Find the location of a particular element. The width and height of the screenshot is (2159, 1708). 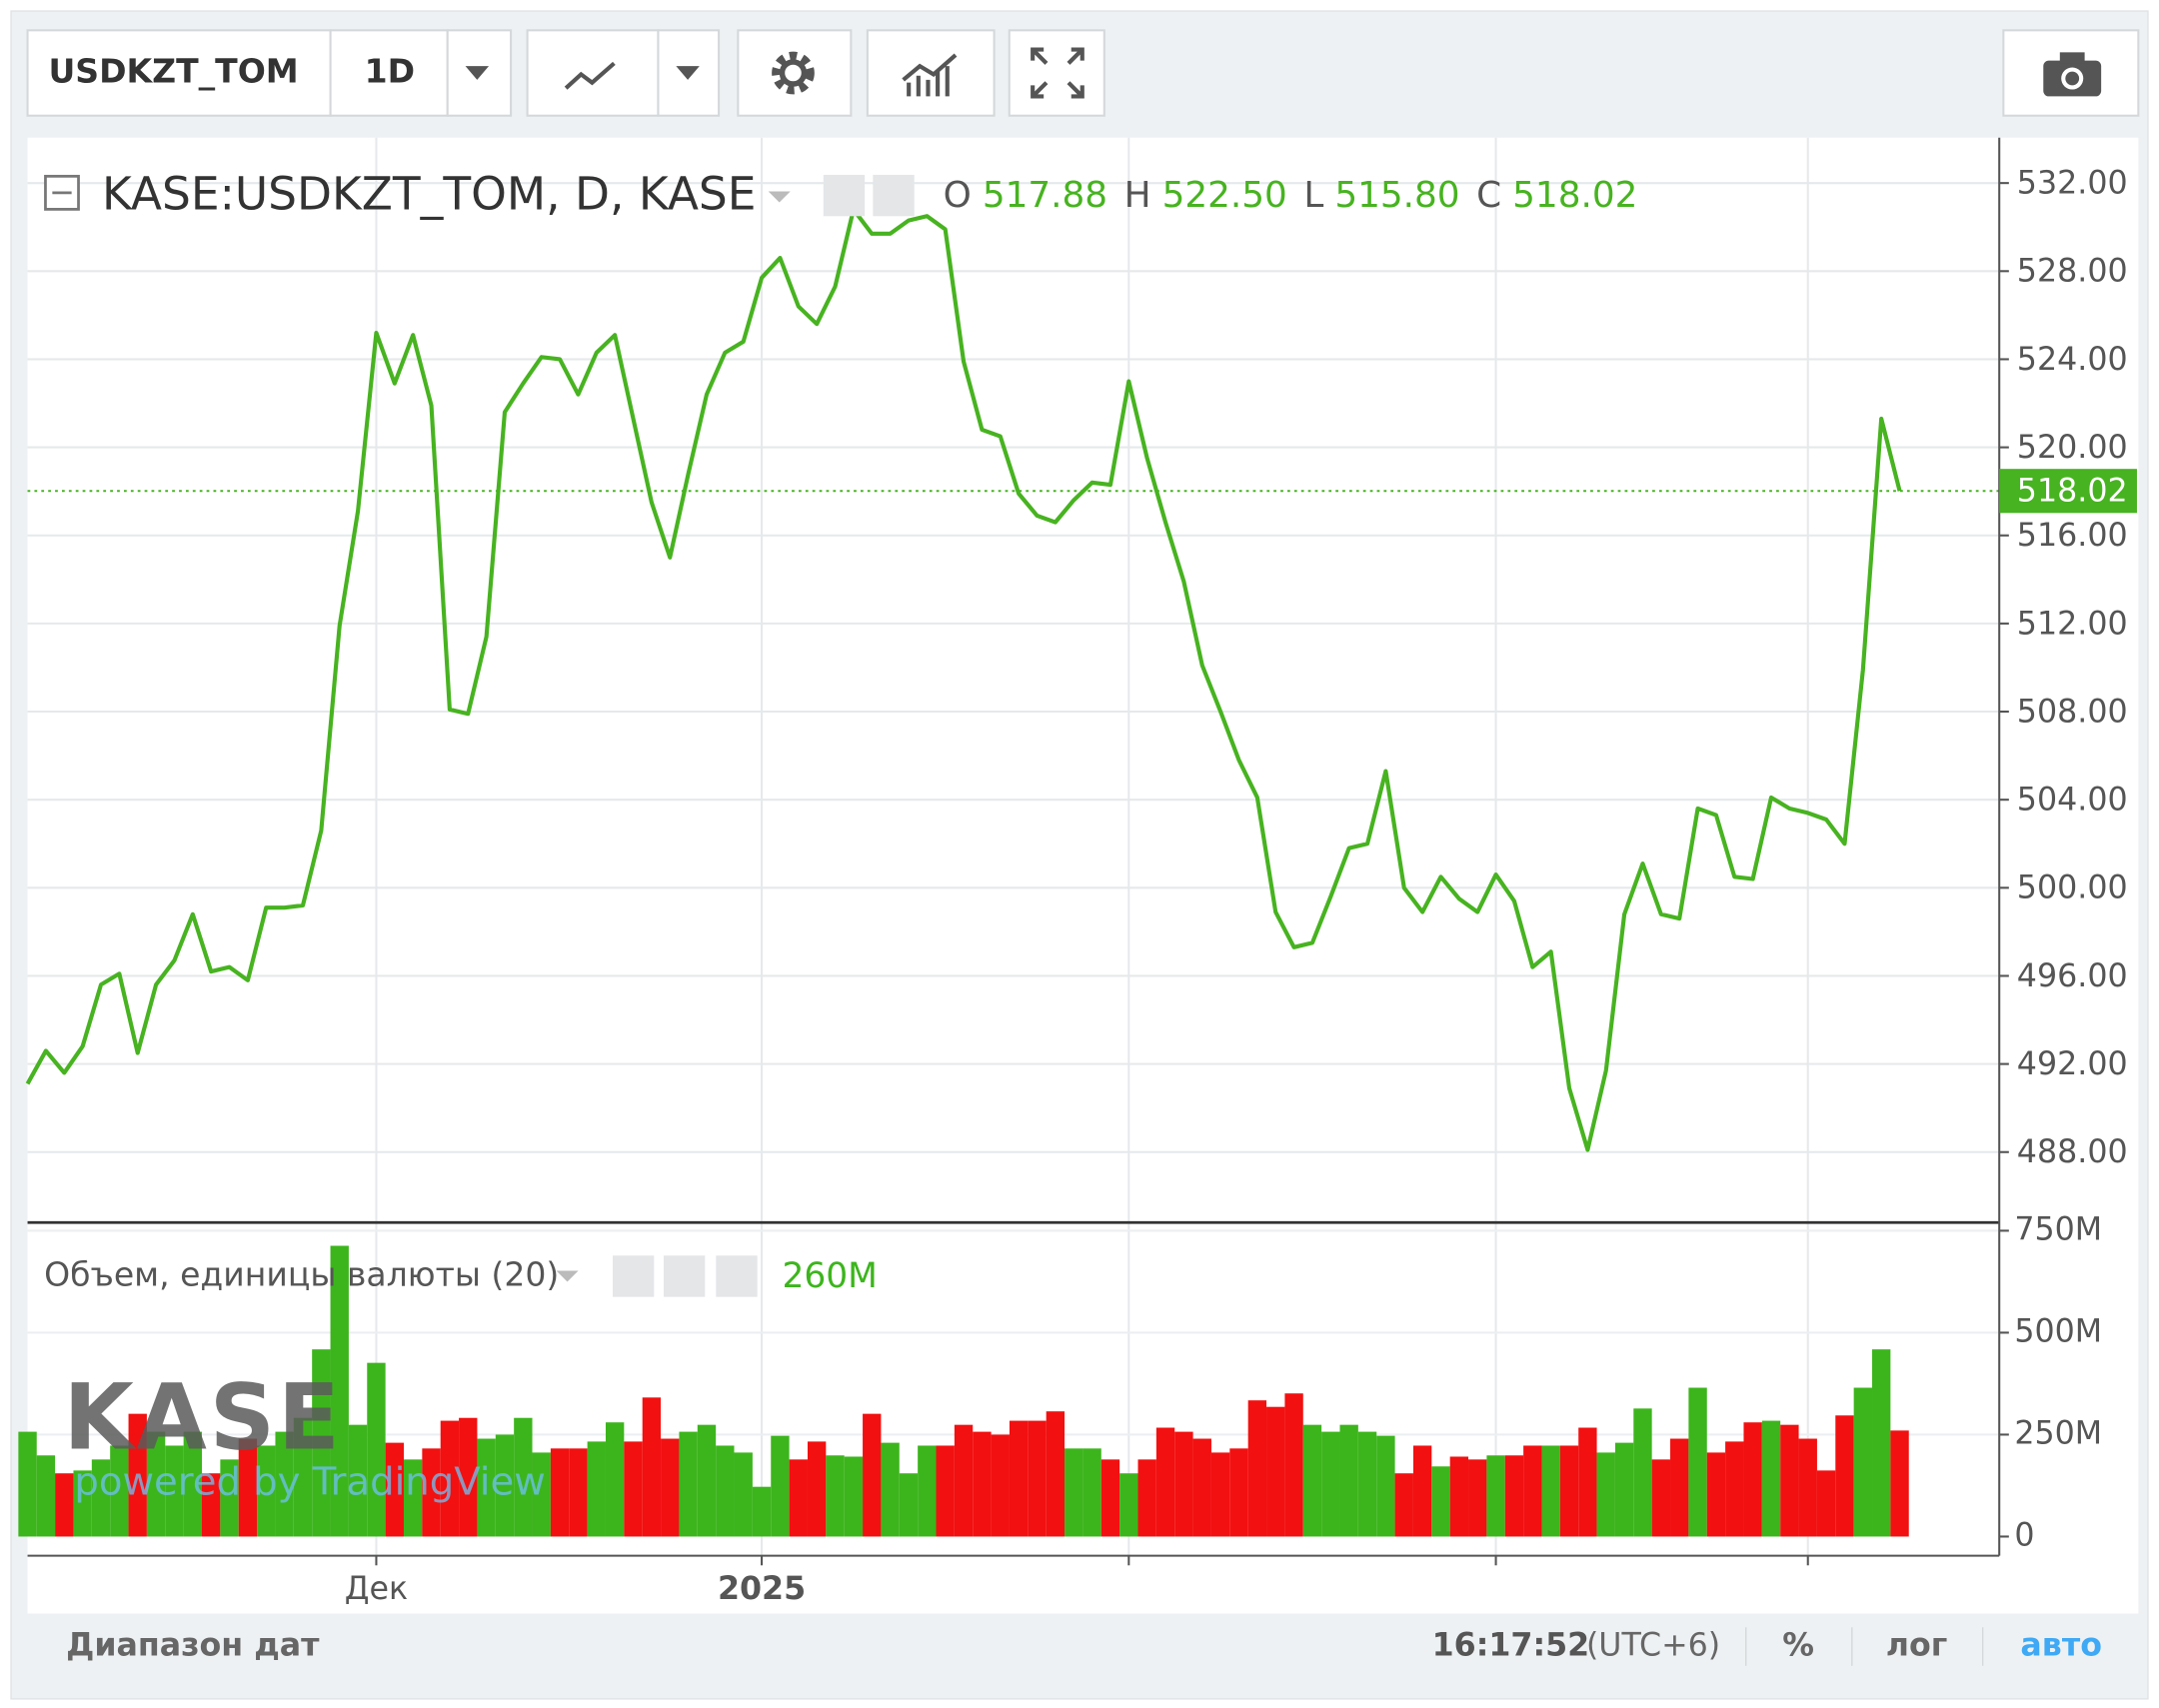

chart-type-button is located at coordinates (593, 73).